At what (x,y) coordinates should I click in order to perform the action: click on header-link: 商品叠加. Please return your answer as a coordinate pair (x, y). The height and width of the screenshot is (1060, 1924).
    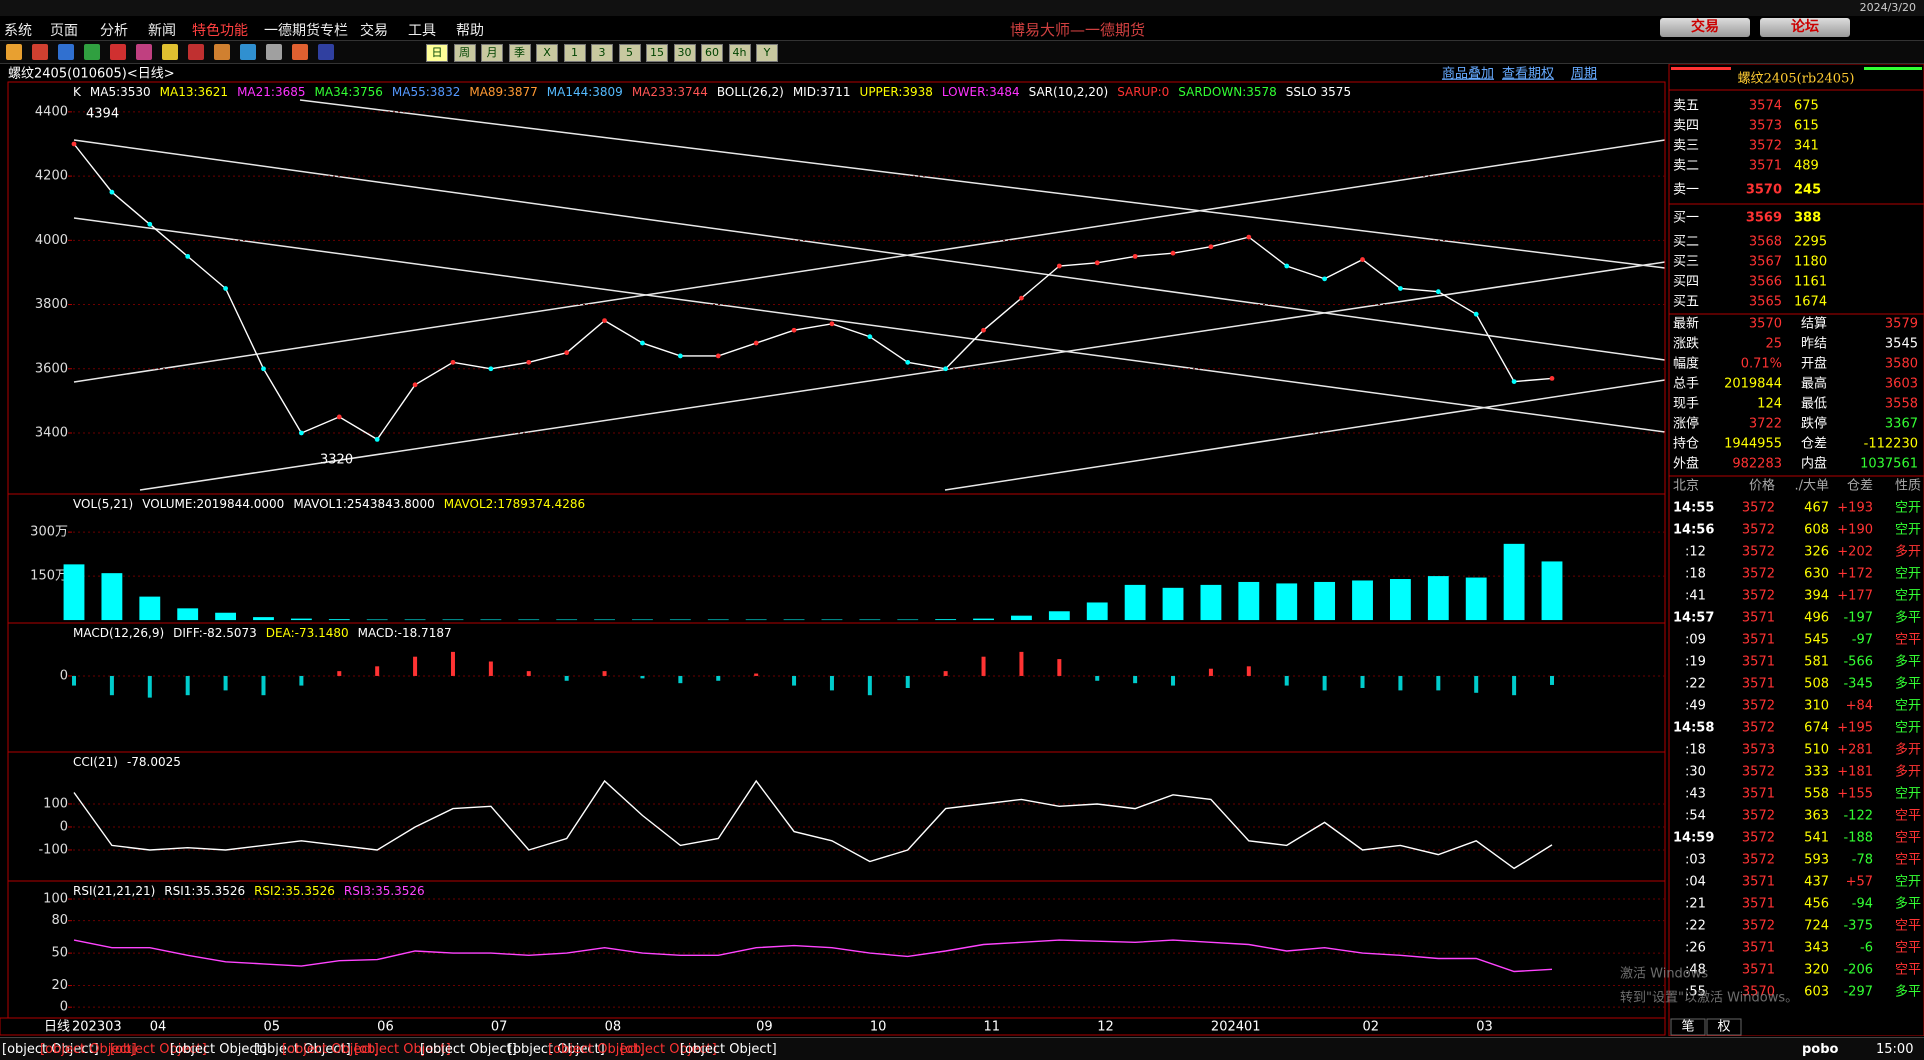
    Looking at the image, I should click on (1468, 74).